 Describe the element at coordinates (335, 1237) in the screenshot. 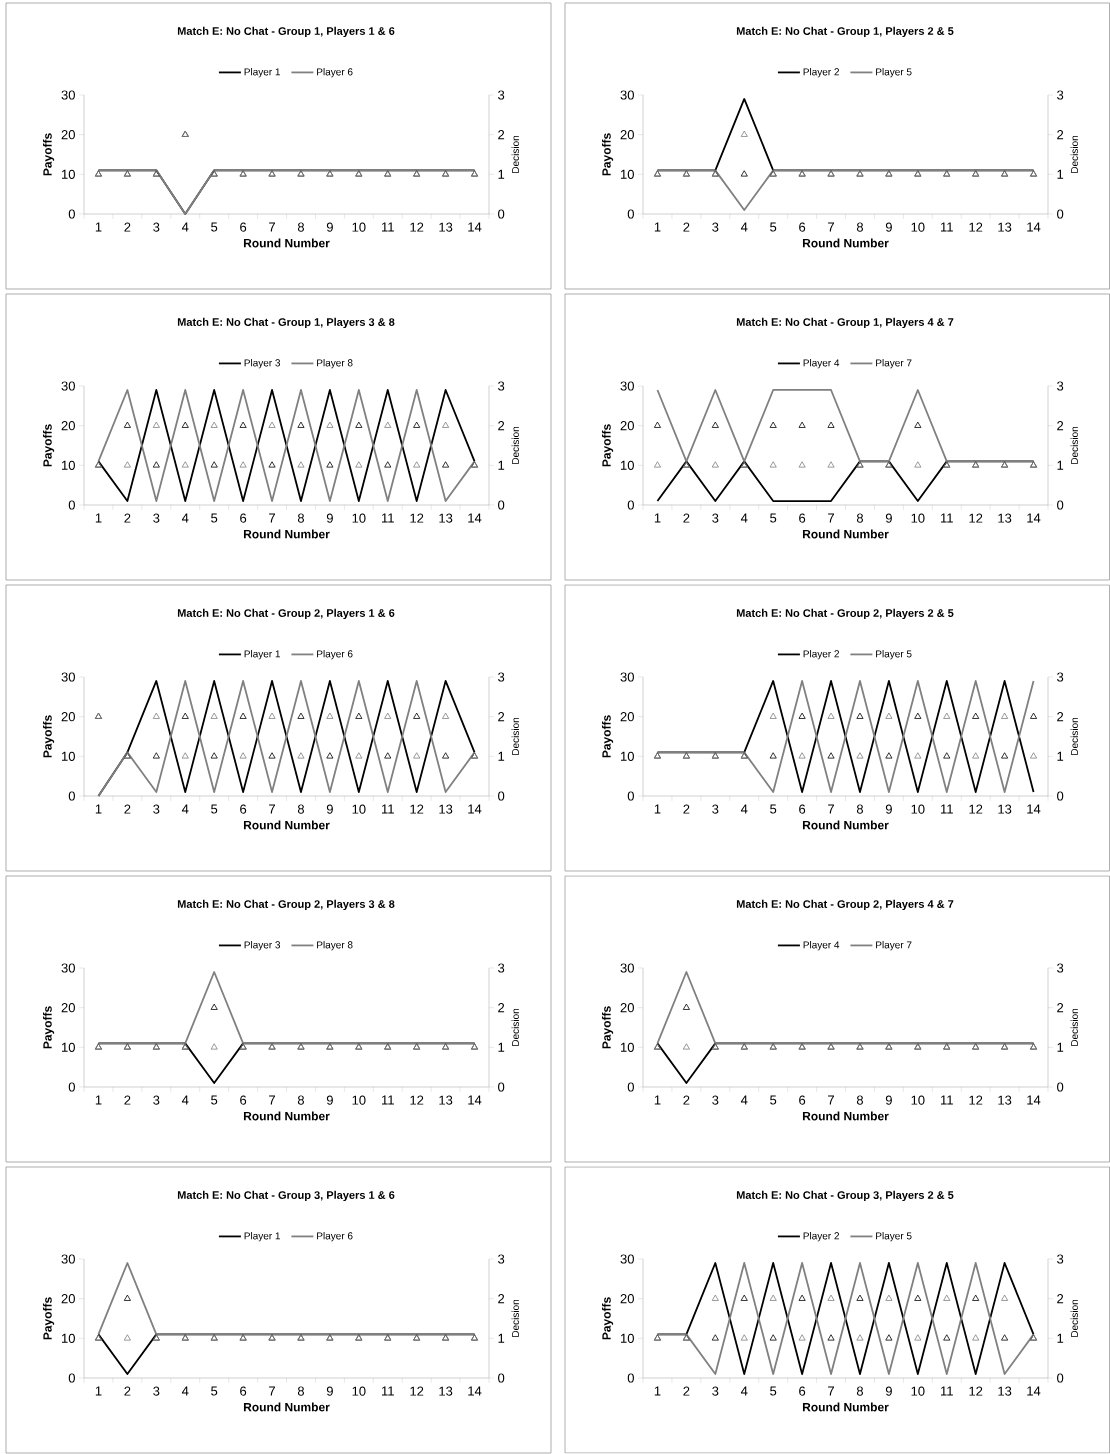

I see `legend-label: Player 6` at that location.